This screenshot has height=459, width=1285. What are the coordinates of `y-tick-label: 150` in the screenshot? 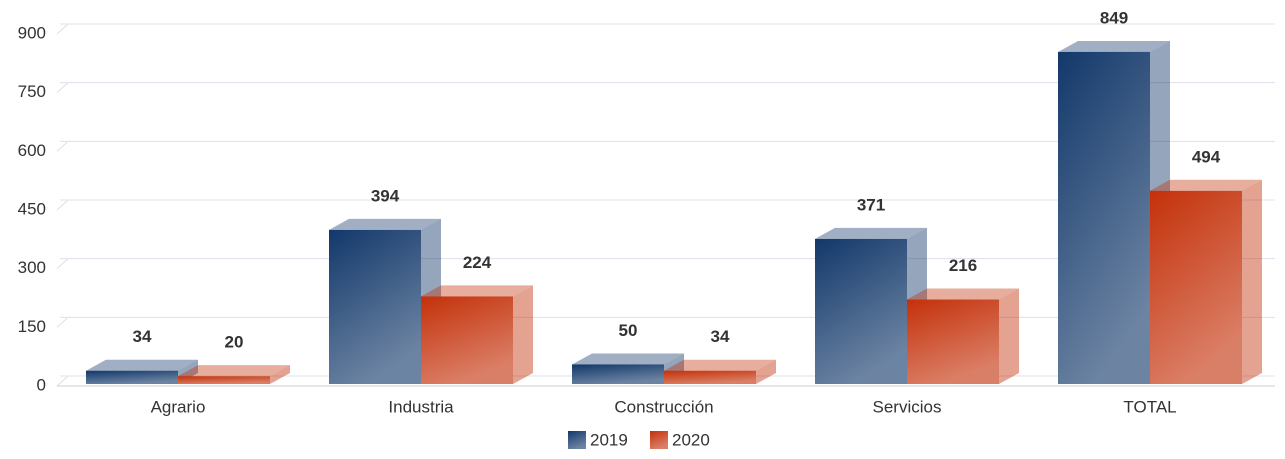 It's located at (32, 326).